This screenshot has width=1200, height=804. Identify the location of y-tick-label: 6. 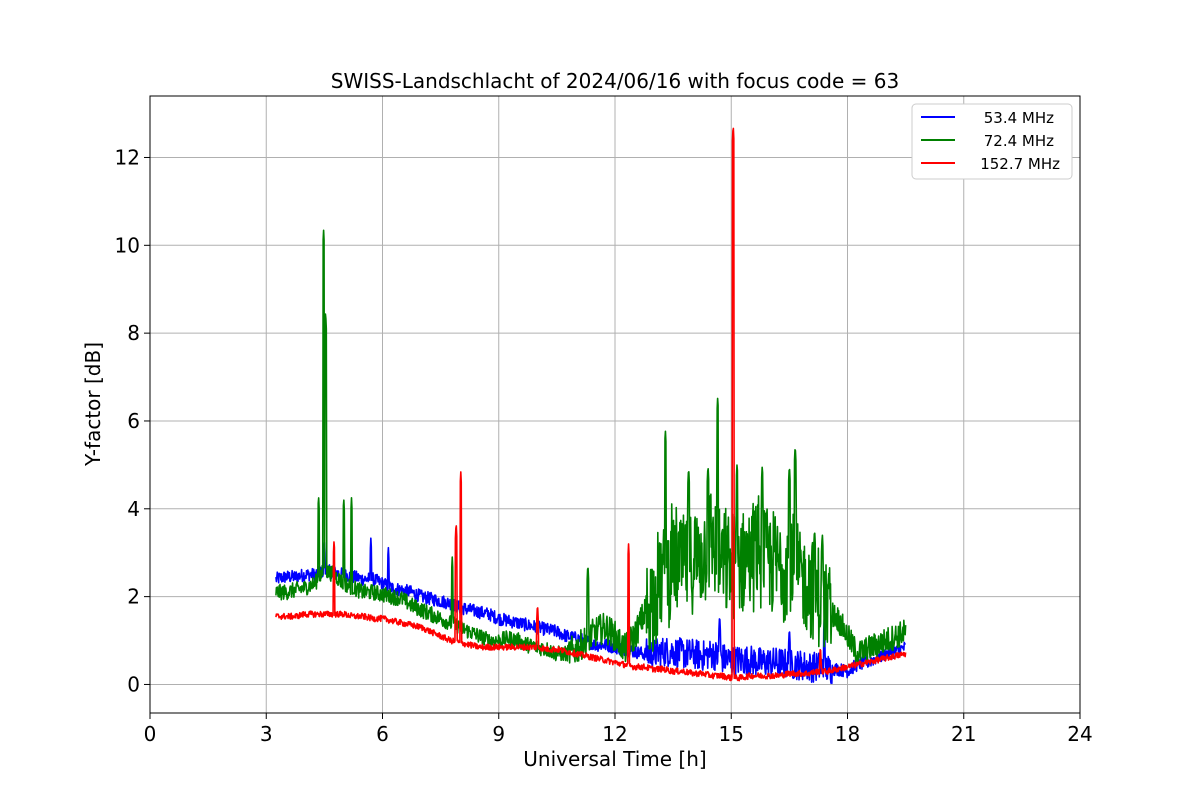
(133, 421).